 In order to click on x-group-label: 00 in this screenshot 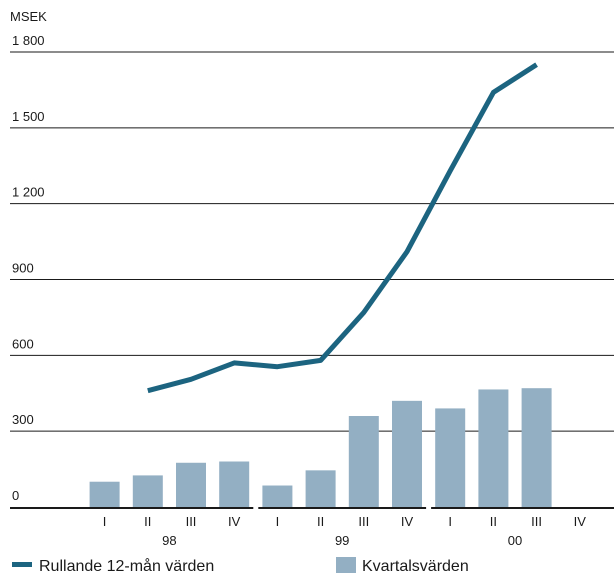, I will do `click(515, 540)`.